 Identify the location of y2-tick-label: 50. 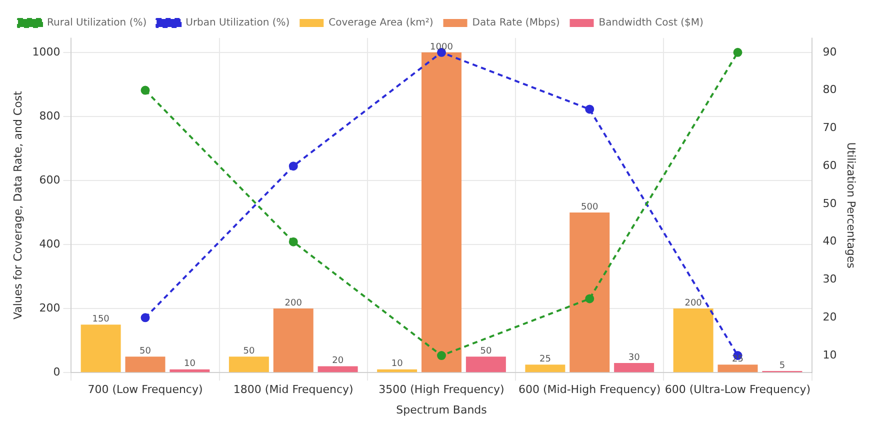
(829, 203).